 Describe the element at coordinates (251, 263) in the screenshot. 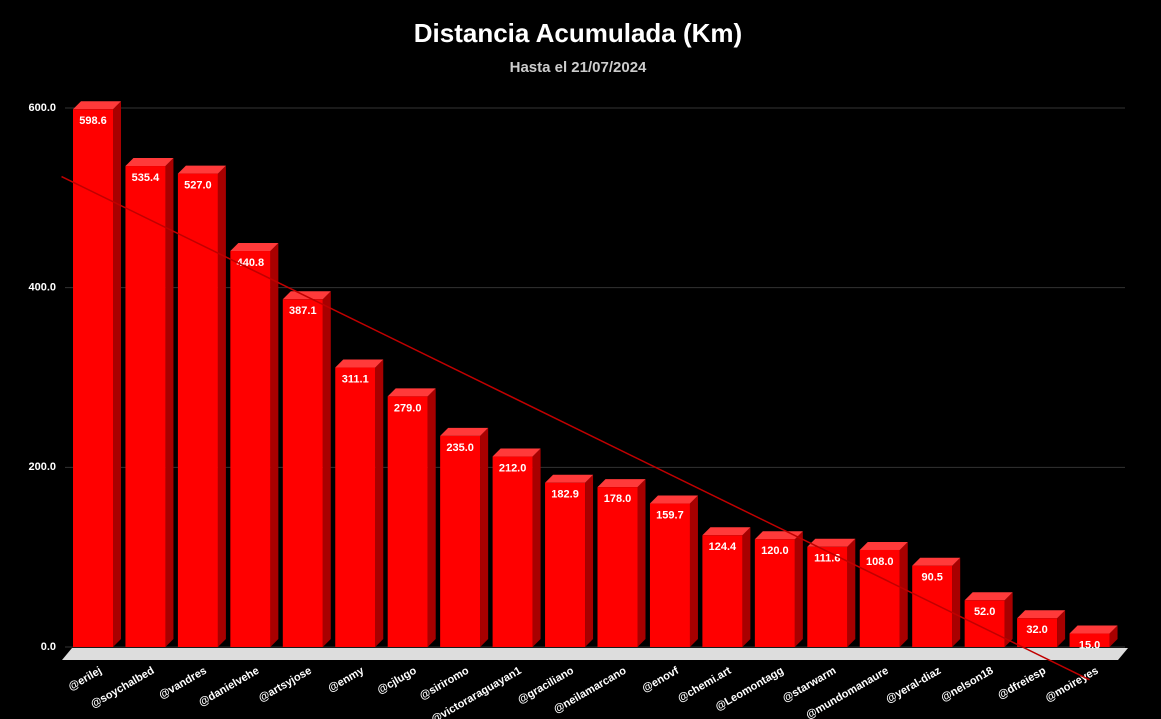

I see `data-label: 440.8` at that location.